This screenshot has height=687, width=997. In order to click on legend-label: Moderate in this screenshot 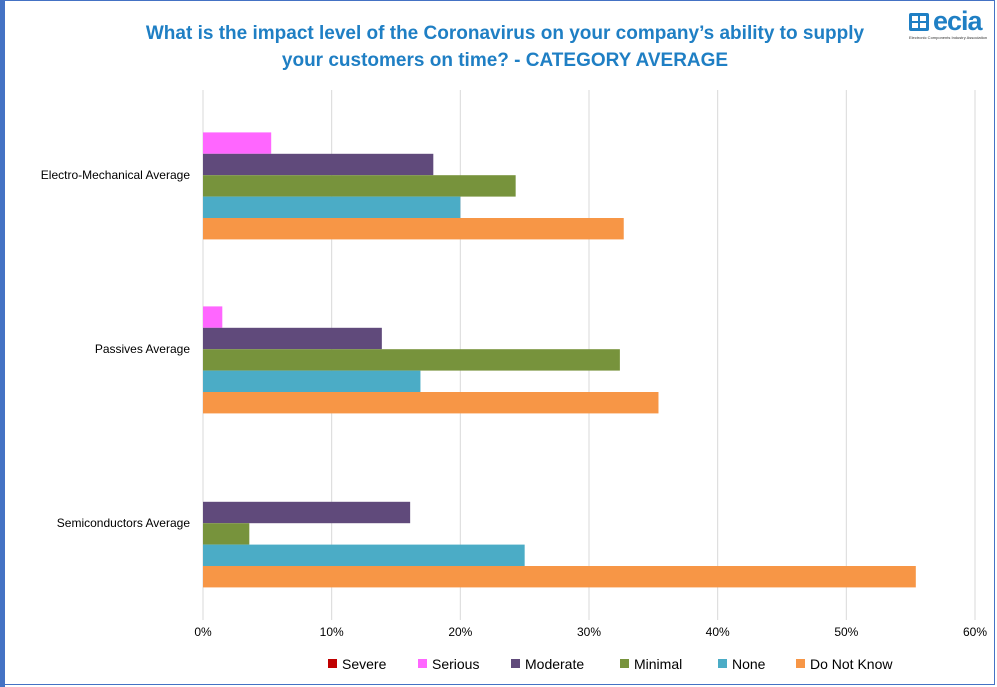, I will do `click(555, 664)`.